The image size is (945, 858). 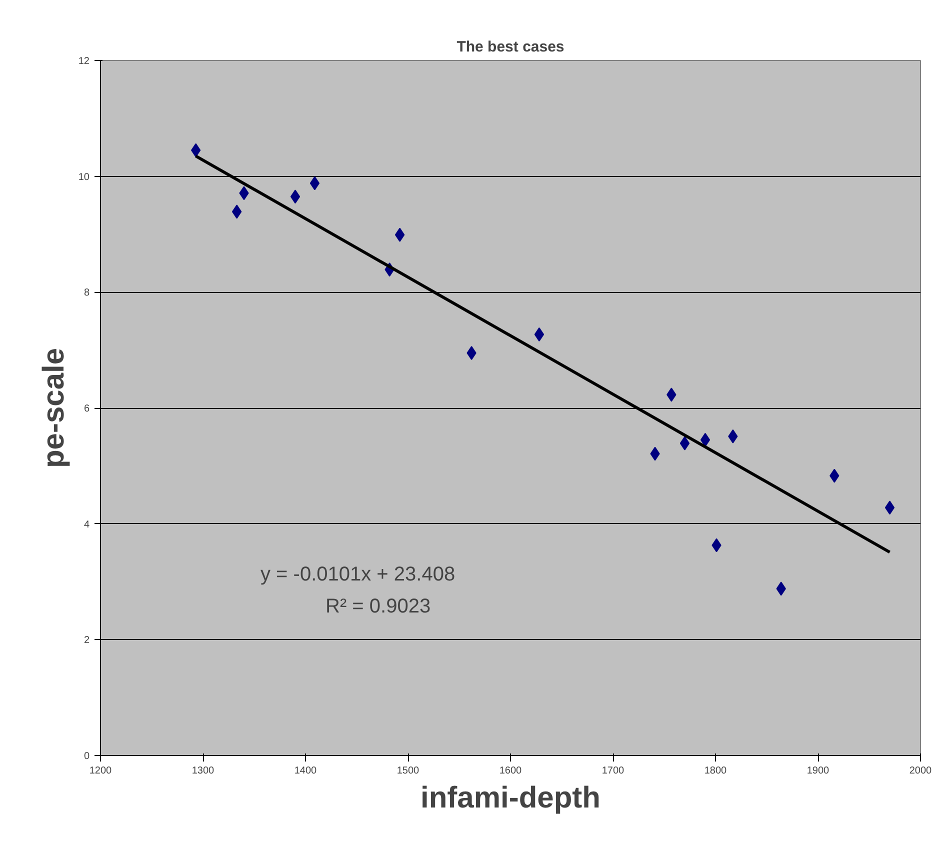 What do you see at coordinates (53, 408) in the screenshot?
I see `y-axis-title: pe-scale` at bounding box center [53, 408].